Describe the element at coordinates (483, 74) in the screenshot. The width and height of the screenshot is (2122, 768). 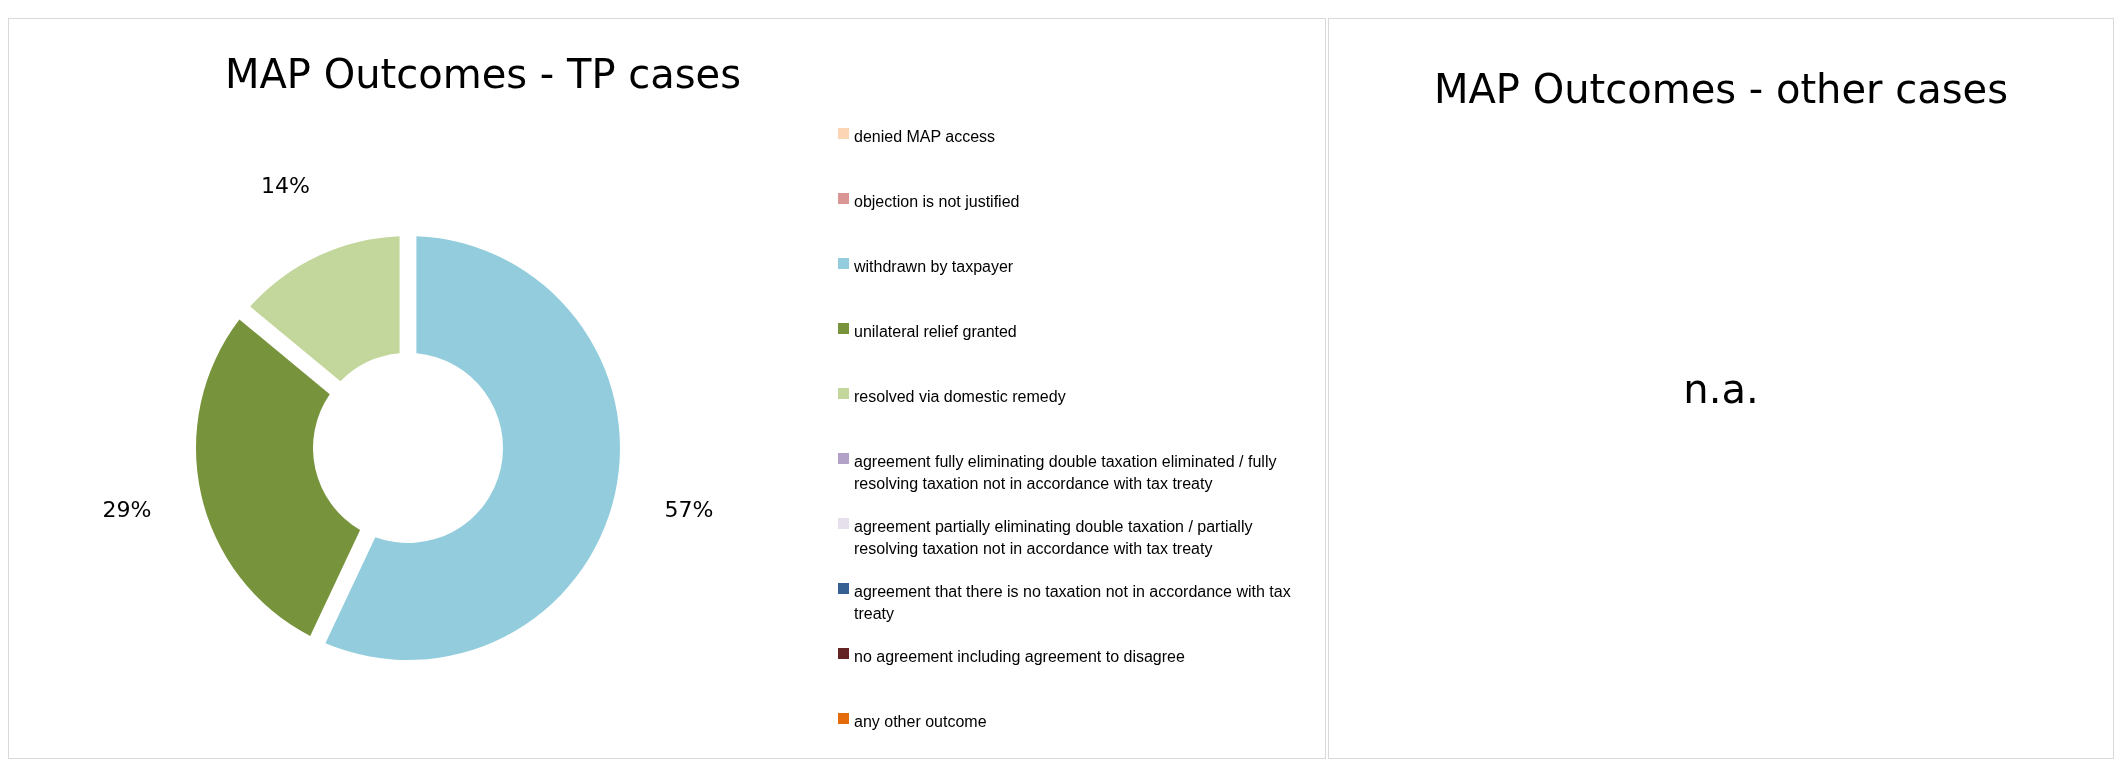
I see `chart-title: MAP Outcomes - TP cases` at that location.